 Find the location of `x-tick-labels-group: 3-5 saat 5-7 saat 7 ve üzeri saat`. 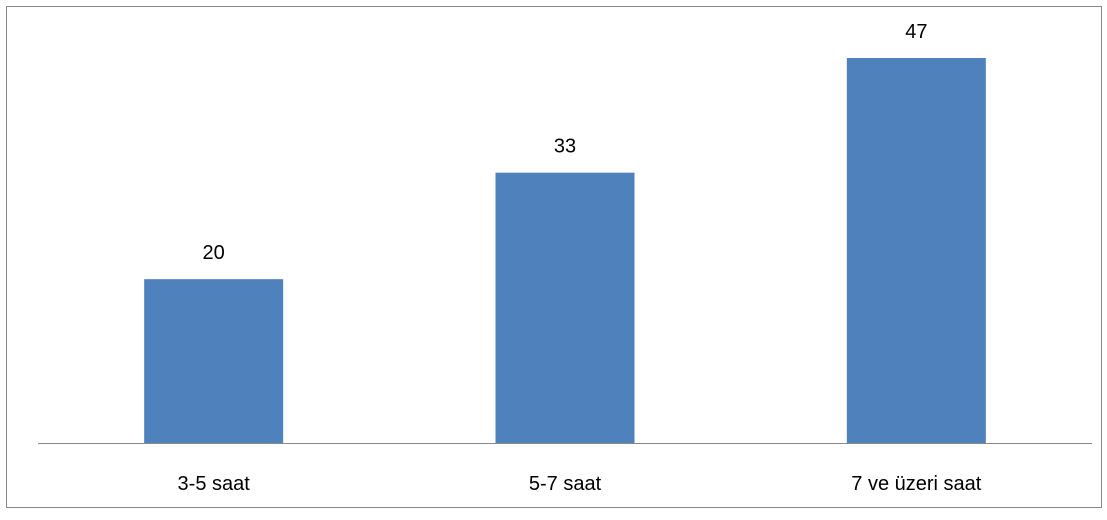

x-tick-labels-group: 3-5 saat 5-7 saat 7 ve üzeri saat is located at coordinates (580, 484).